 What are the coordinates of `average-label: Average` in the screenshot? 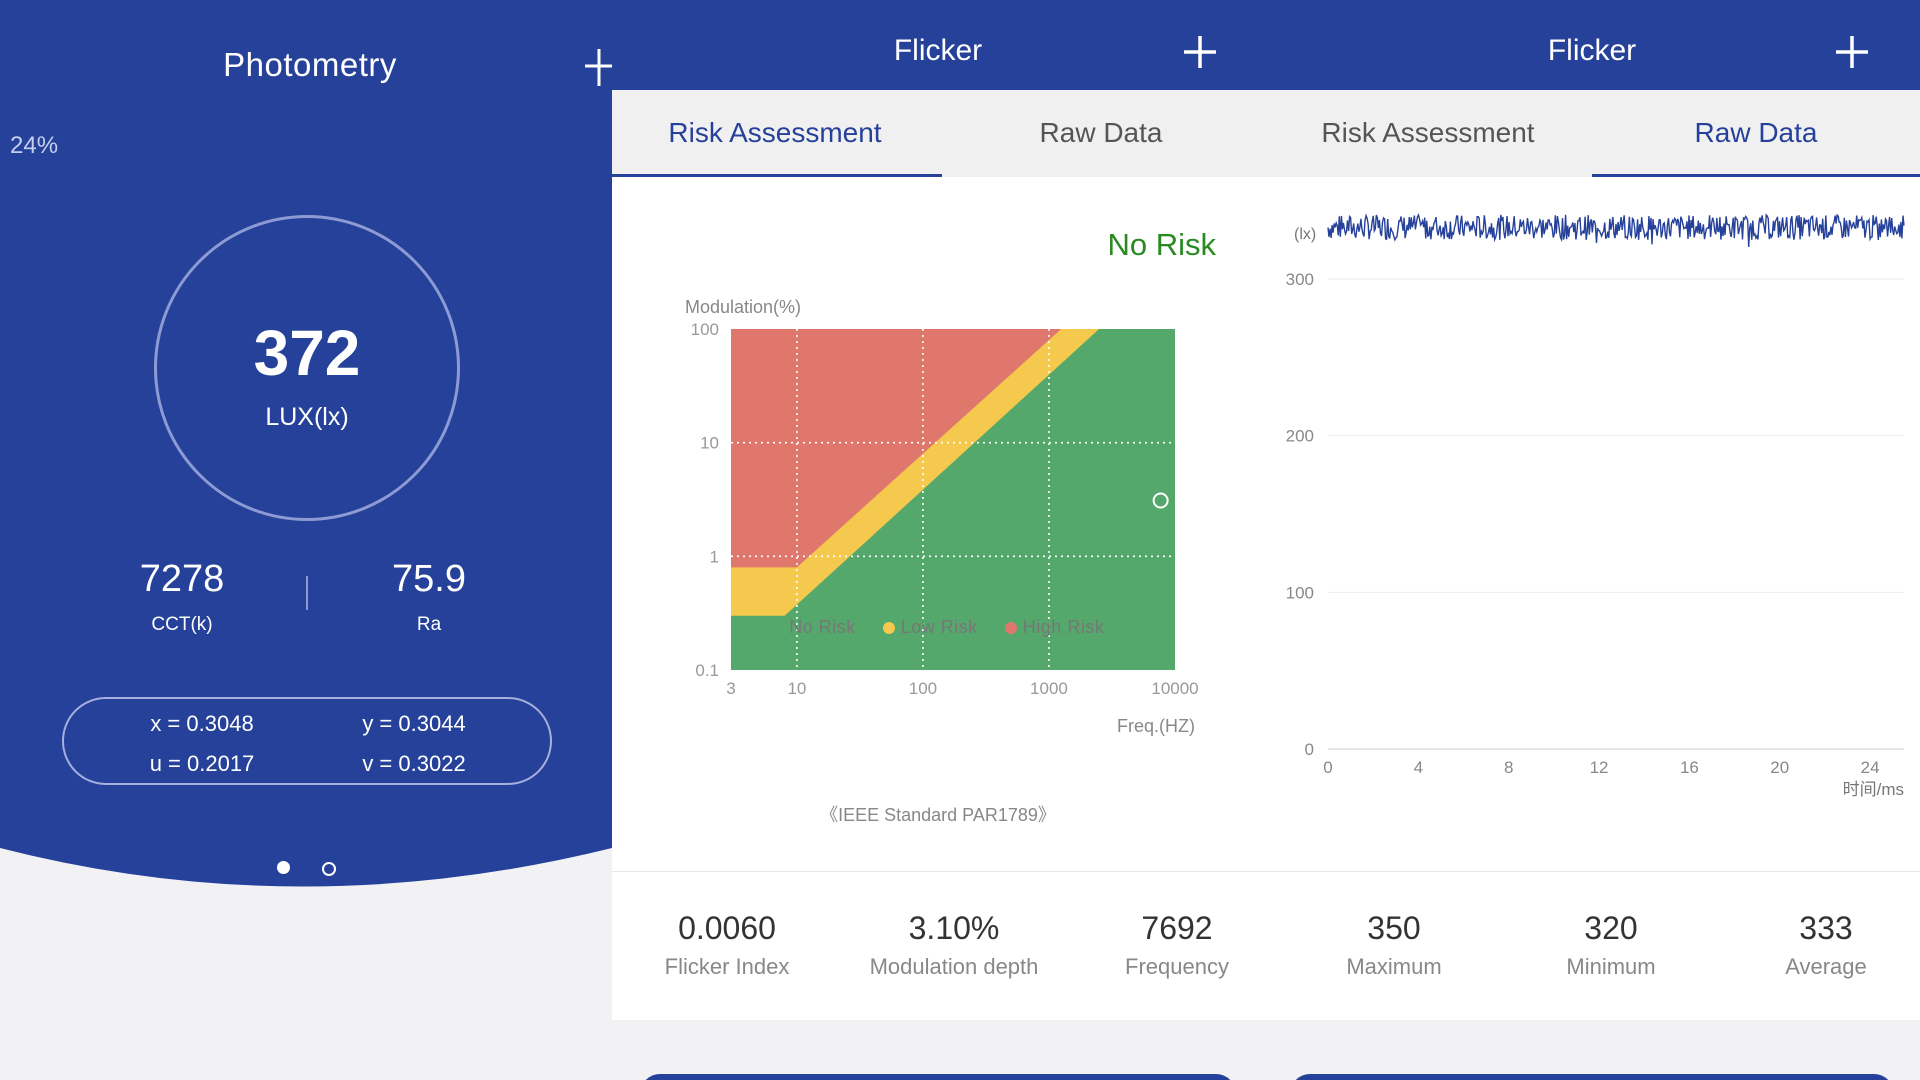 It's located at (1826, 966).